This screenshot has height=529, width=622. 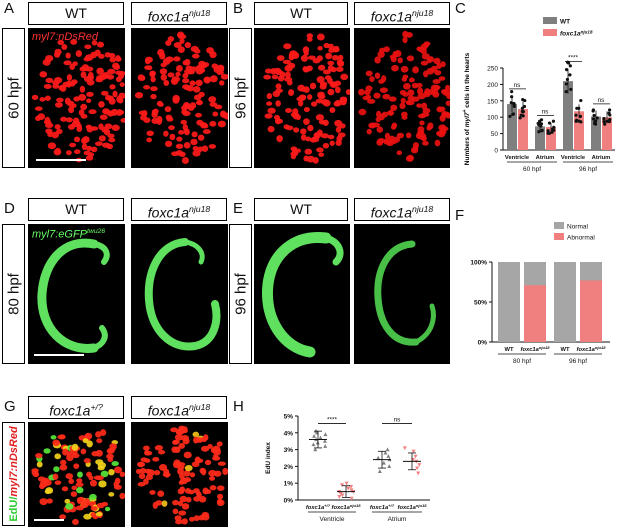 What do you see at coordinates (69, 234) in the screenshot?
I see `marker-label-egfp: myl7:eGFPtwu26` at bounding box center [69, 234].